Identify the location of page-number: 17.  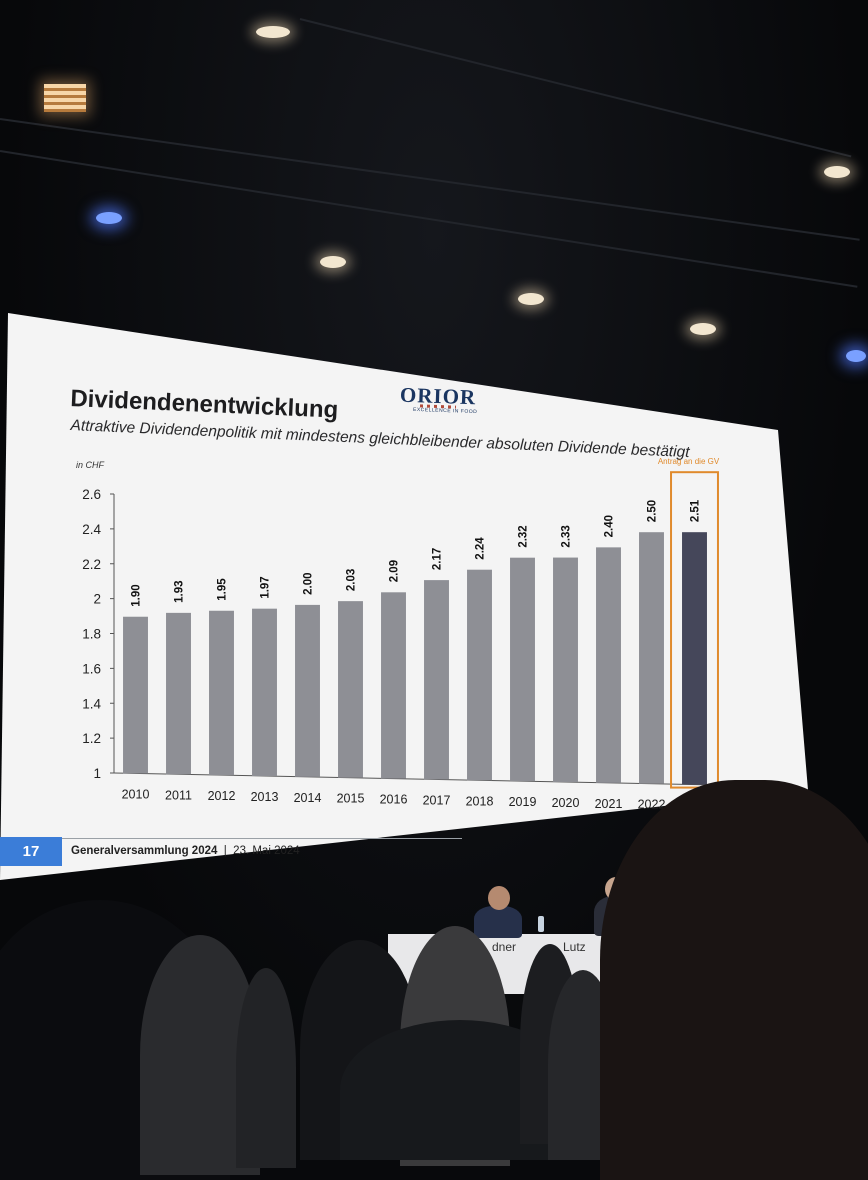
(31, 851).